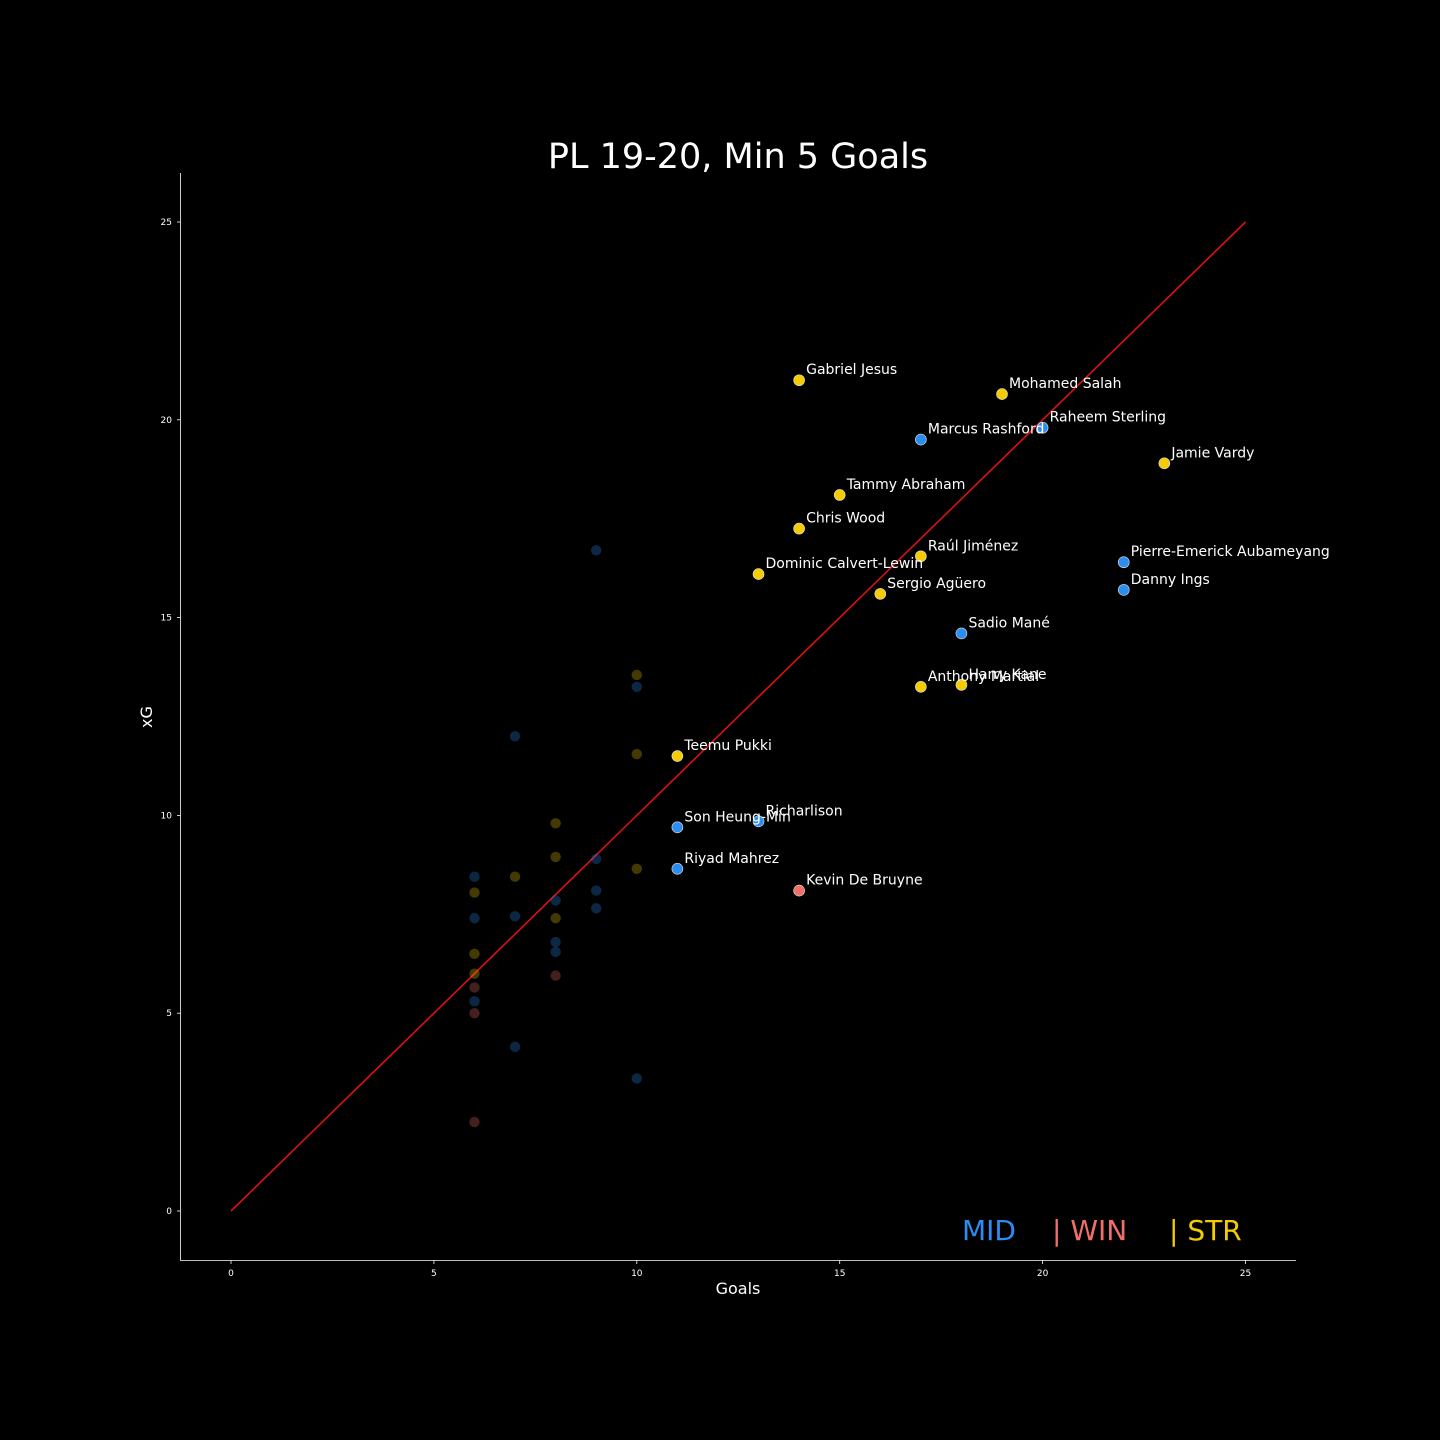 Image resolution: width=1440 pixels, height=1440 pixels. Describe the element at coordinates (737, 817) in the screenshot. I see `point-label: Son Heung-Min` at that location.